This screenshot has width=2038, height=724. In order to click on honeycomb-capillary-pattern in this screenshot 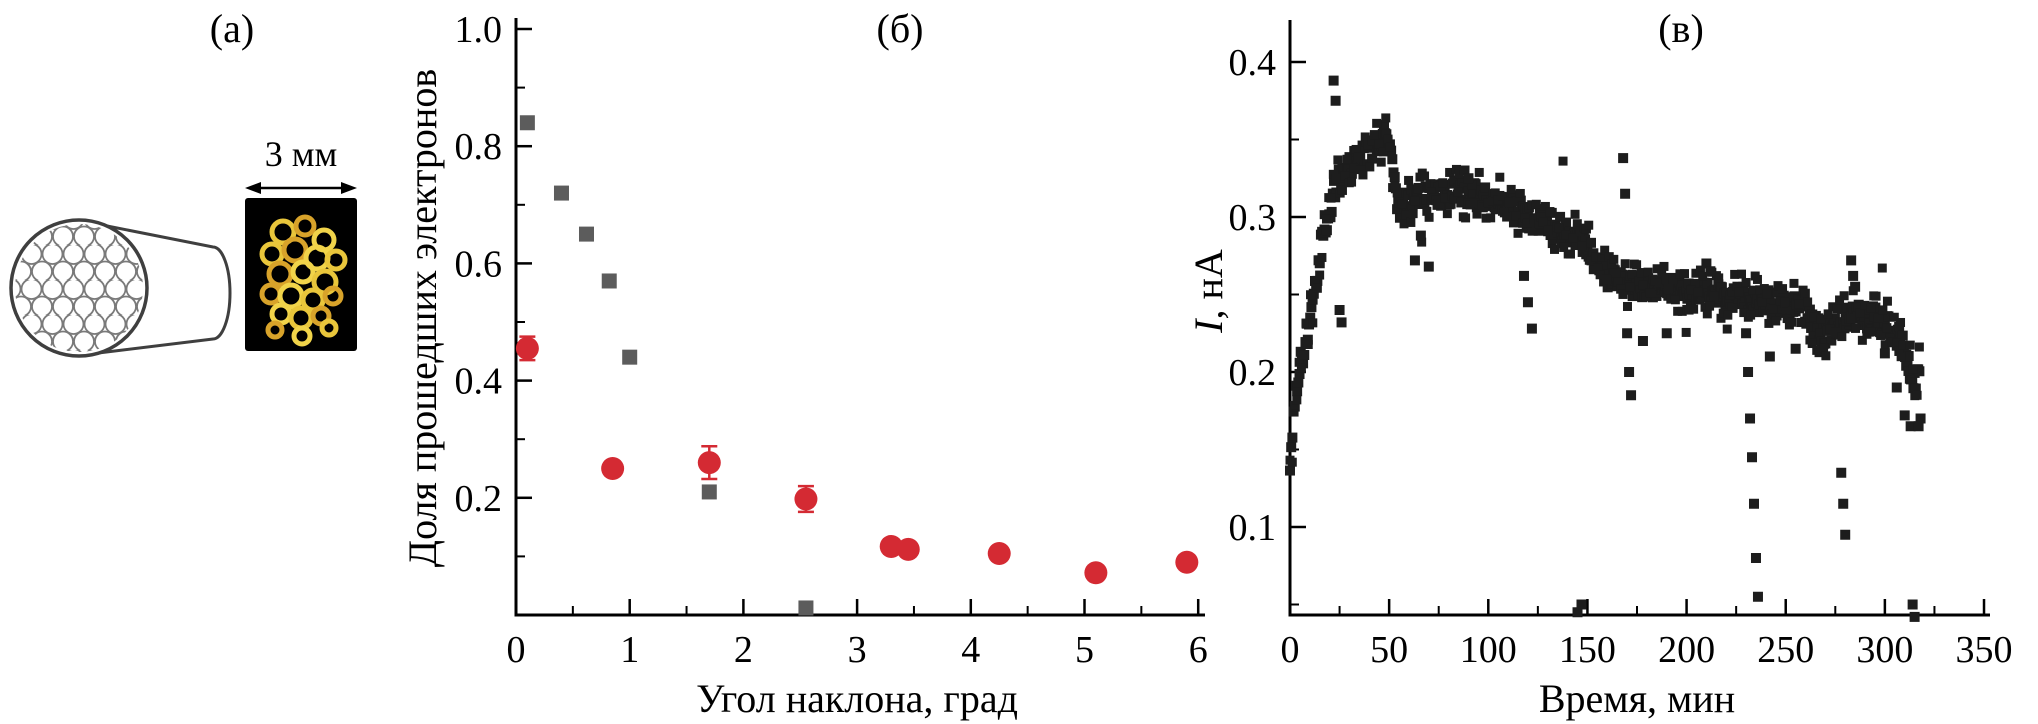, I will do `click(79, 288)`.